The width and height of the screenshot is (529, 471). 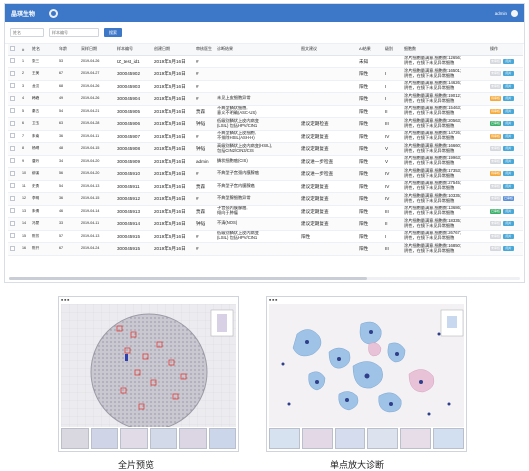 What do you see at coordinates (508, 199) in the screenshot?
I see `open-slide-button: 已审核` at bounding box center [508, 199].